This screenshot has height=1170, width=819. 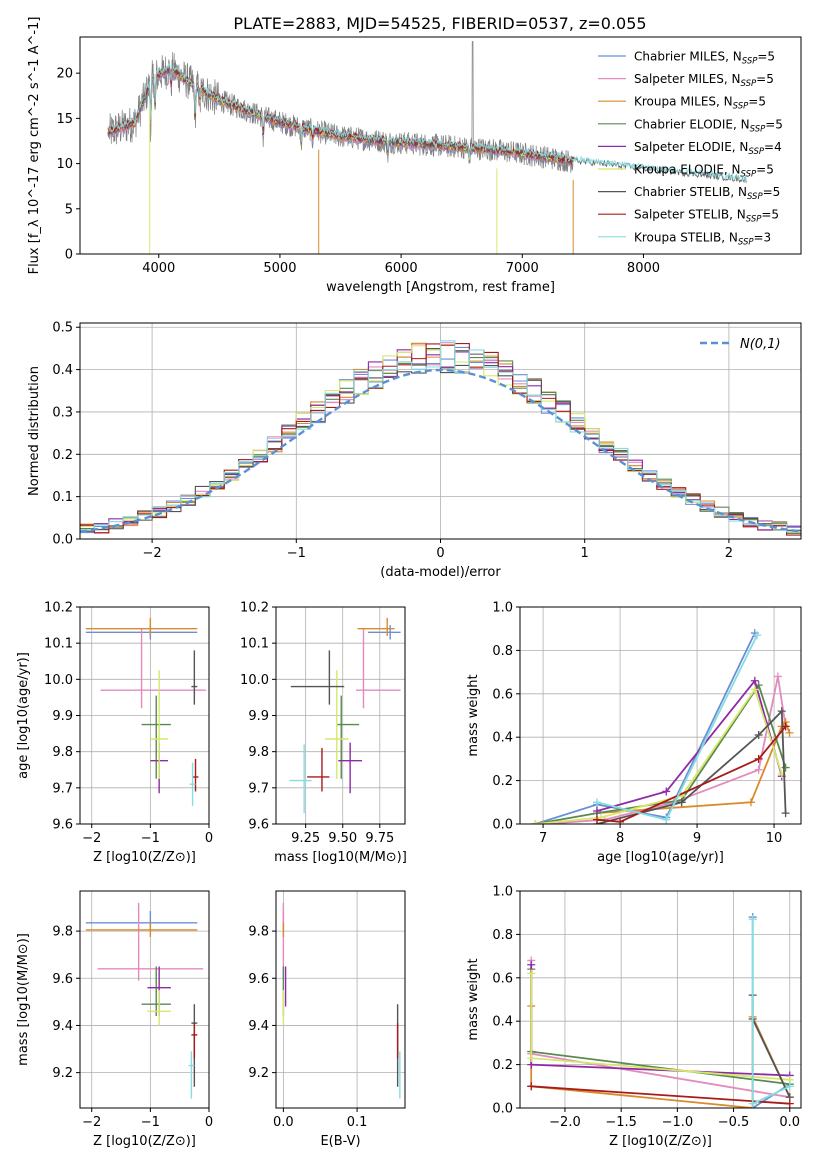 What do you see at coordinates (258, 1026) in the screenshot?
I see `mass_vs_EBV-ytick-label: 9.4` at bounding box center [258, 1026].